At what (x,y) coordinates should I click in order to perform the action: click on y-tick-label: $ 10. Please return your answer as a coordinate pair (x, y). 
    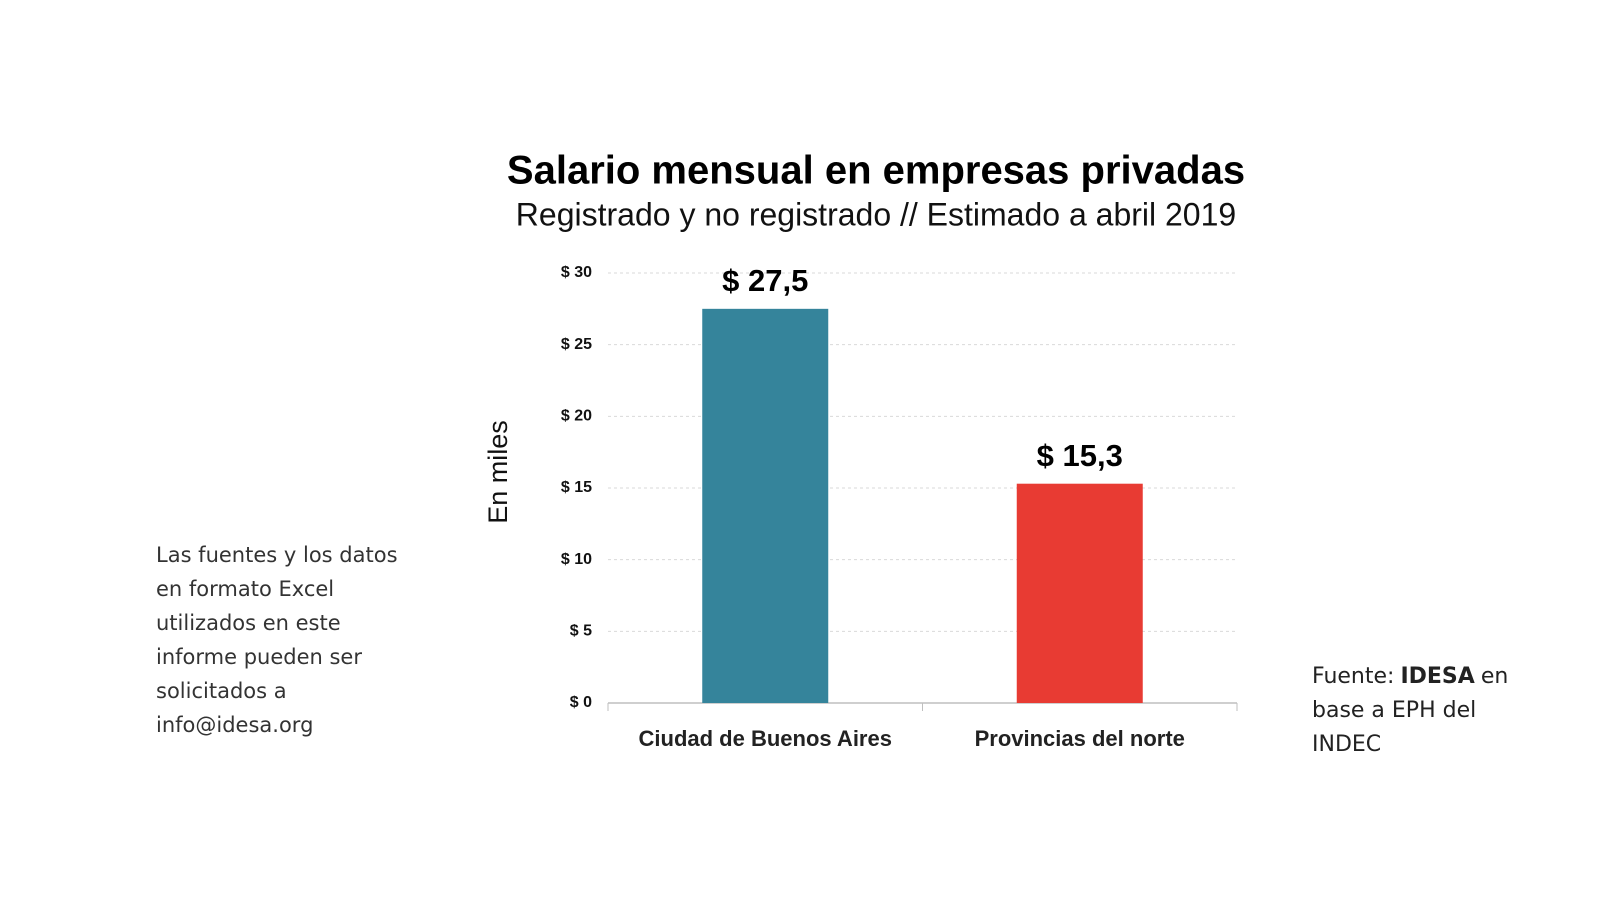
    Looking at the image, I should click on (576, 559).